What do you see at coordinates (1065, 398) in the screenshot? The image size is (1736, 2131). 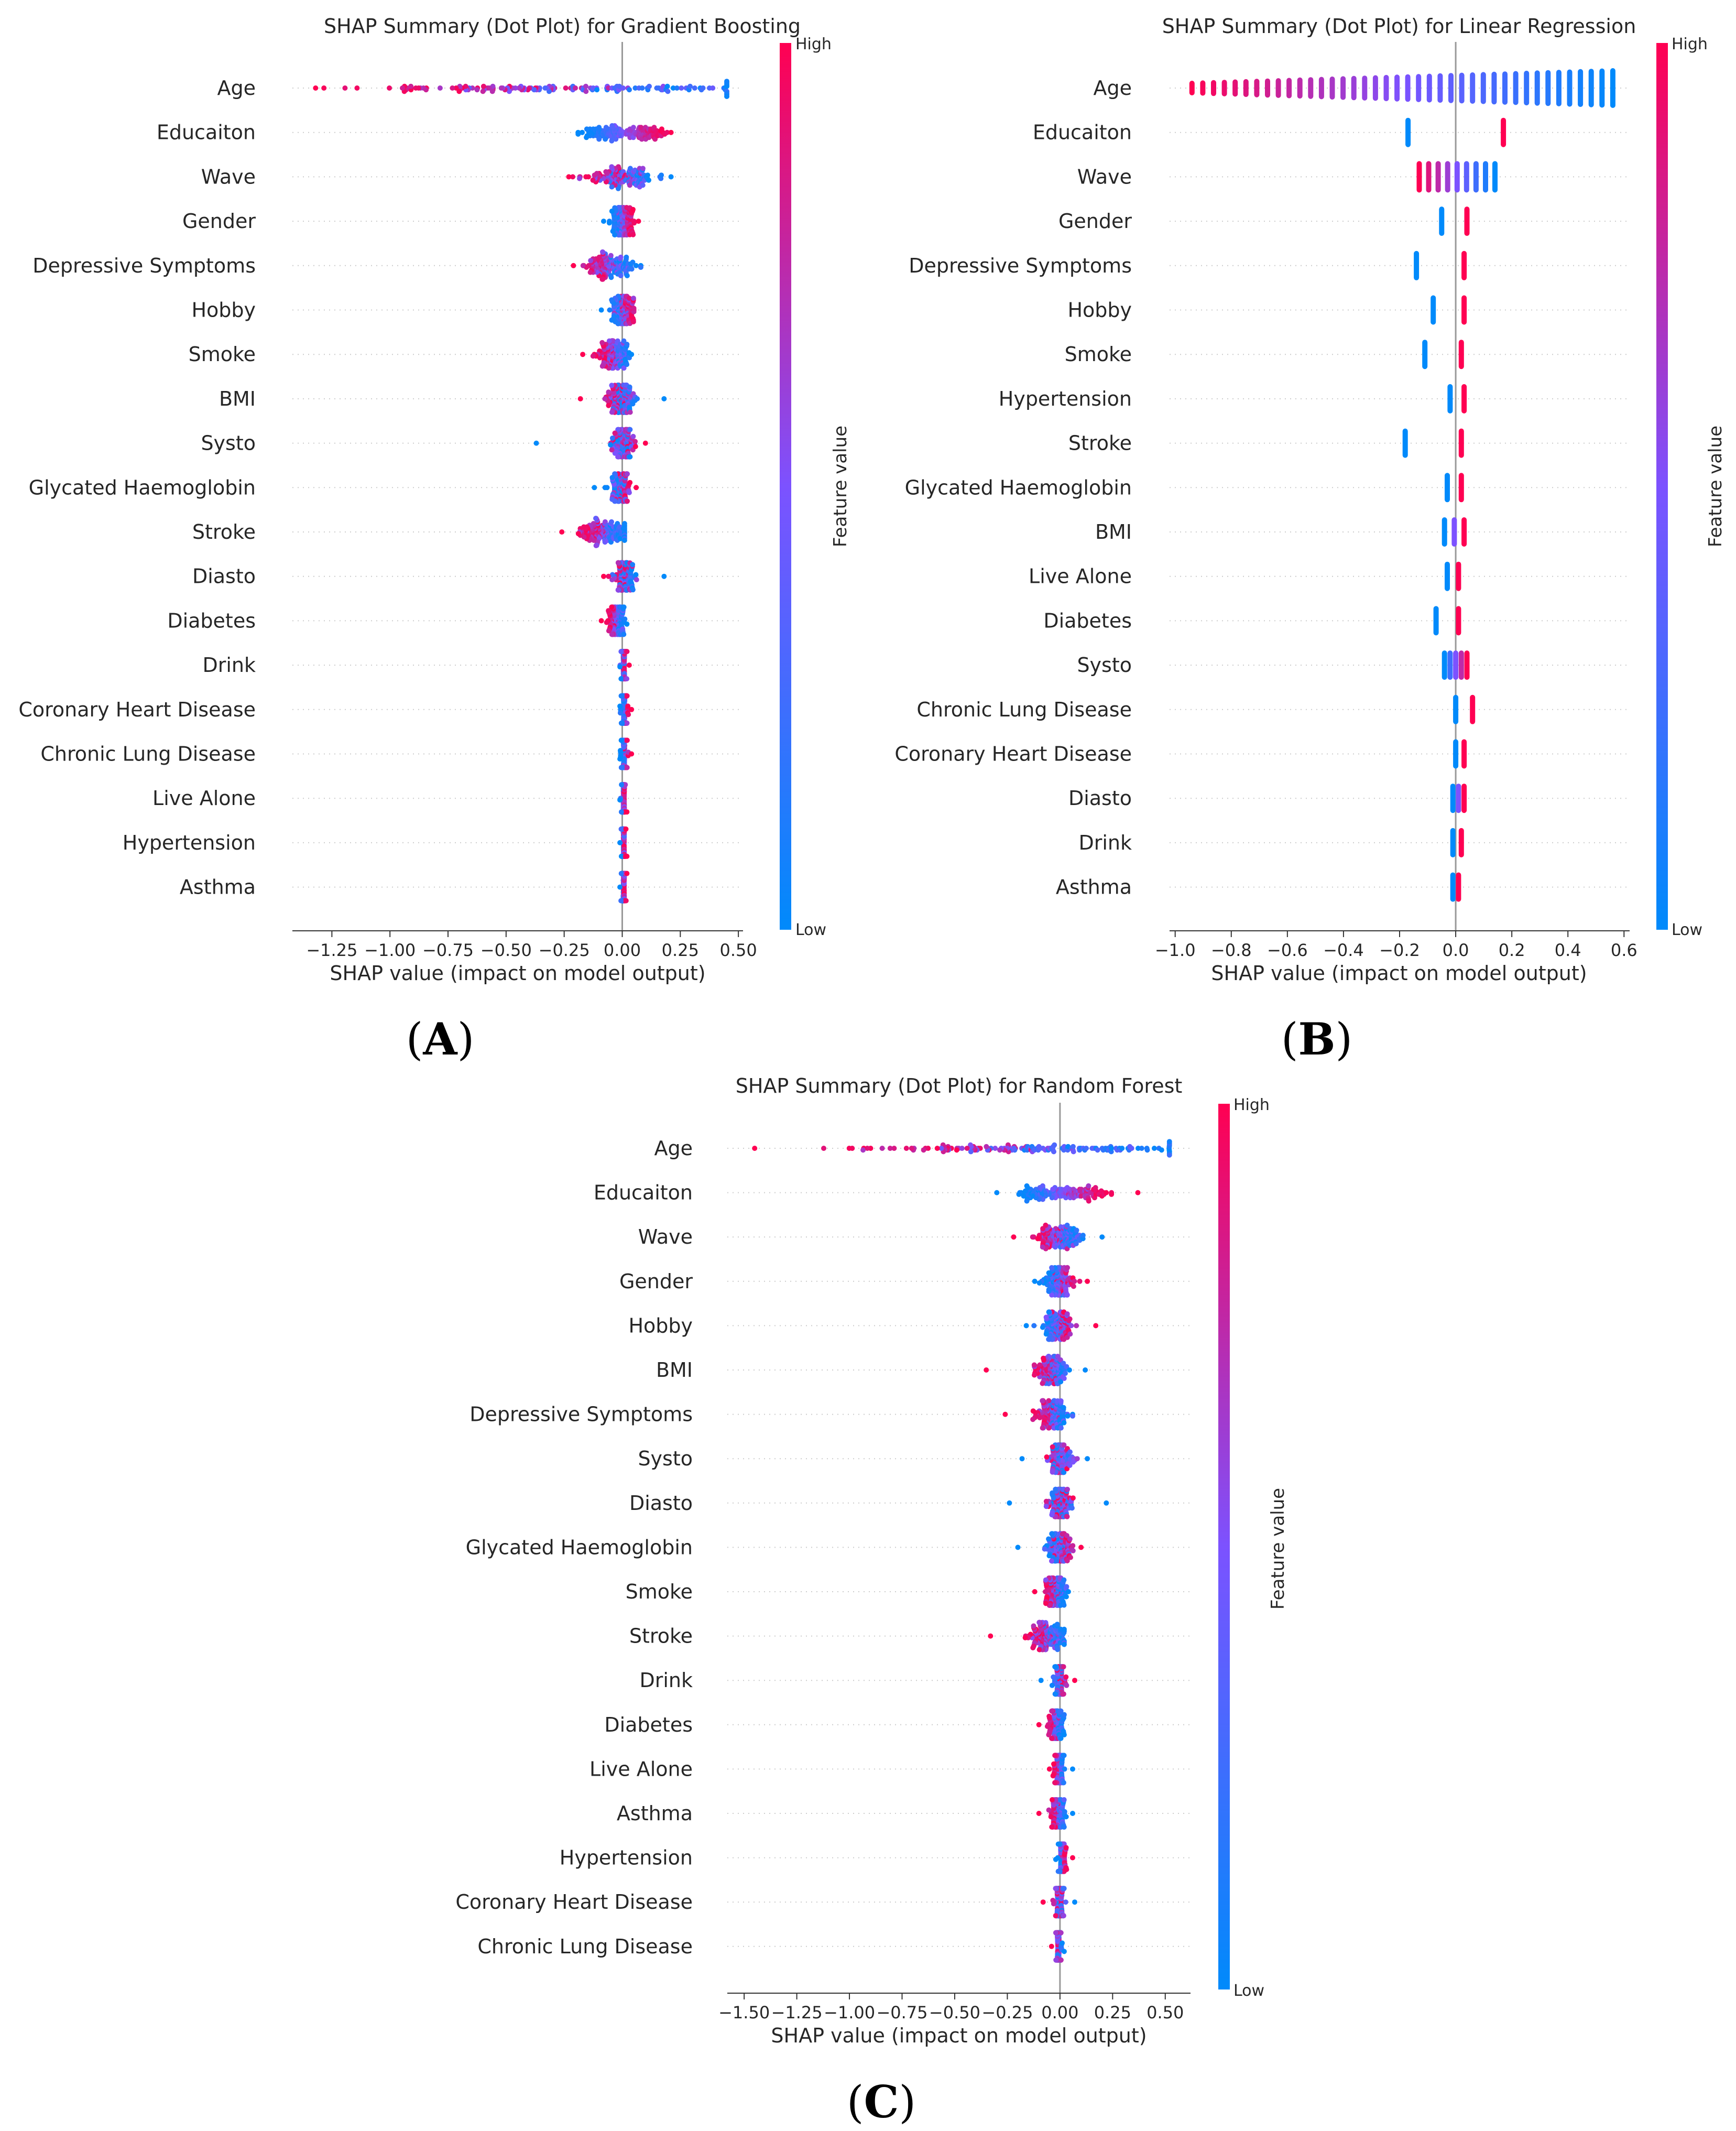 I see `feature-label: Hypertension` at bounding box center [1065, 398].